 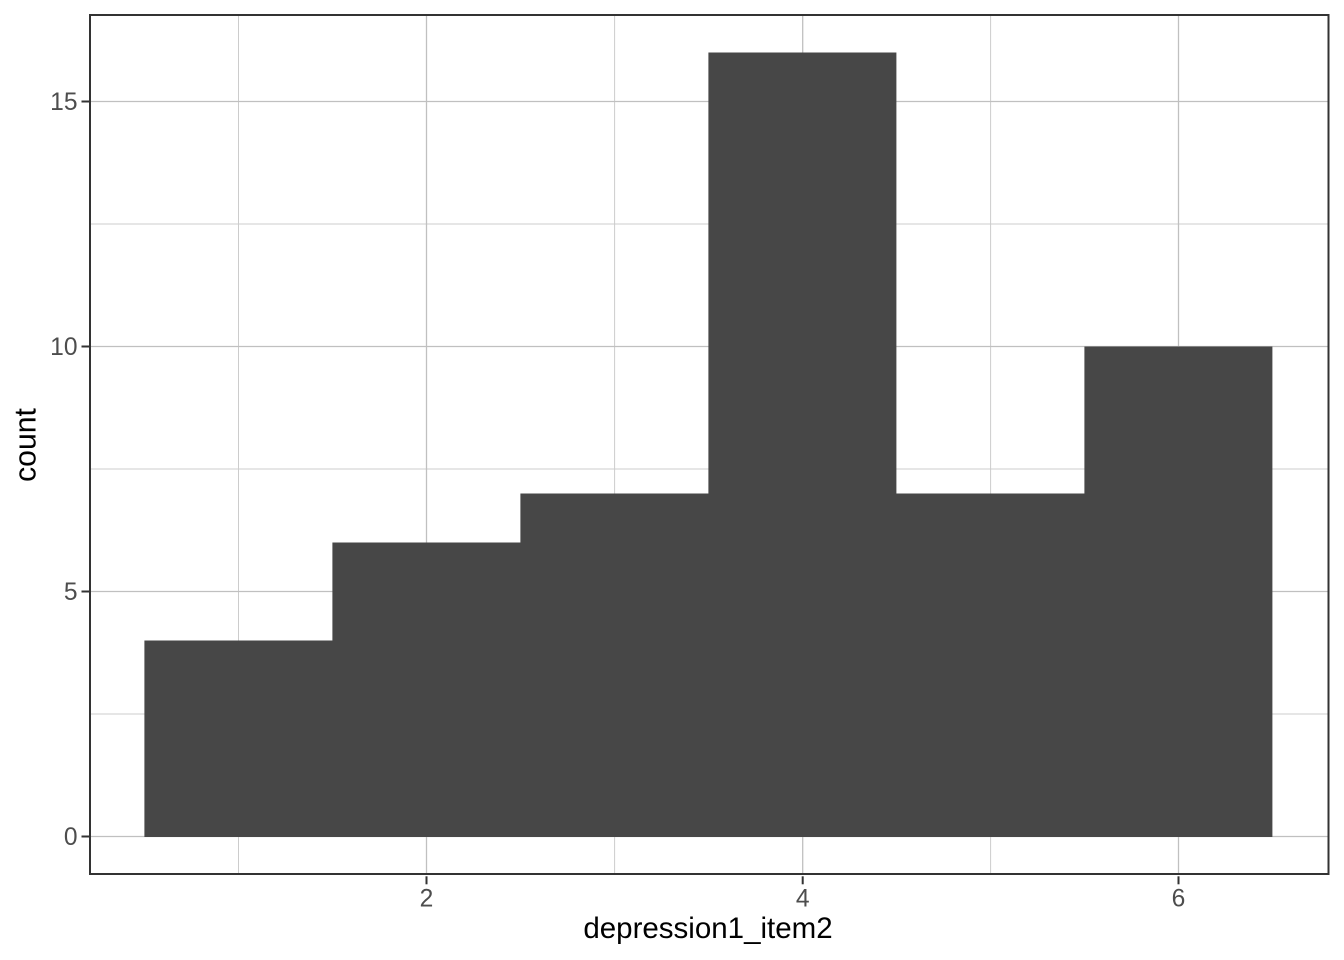 What do you see at coordinates (427, 899) in the screenshot?
I see `svg-text: 2` at bounding box center [427, 899].